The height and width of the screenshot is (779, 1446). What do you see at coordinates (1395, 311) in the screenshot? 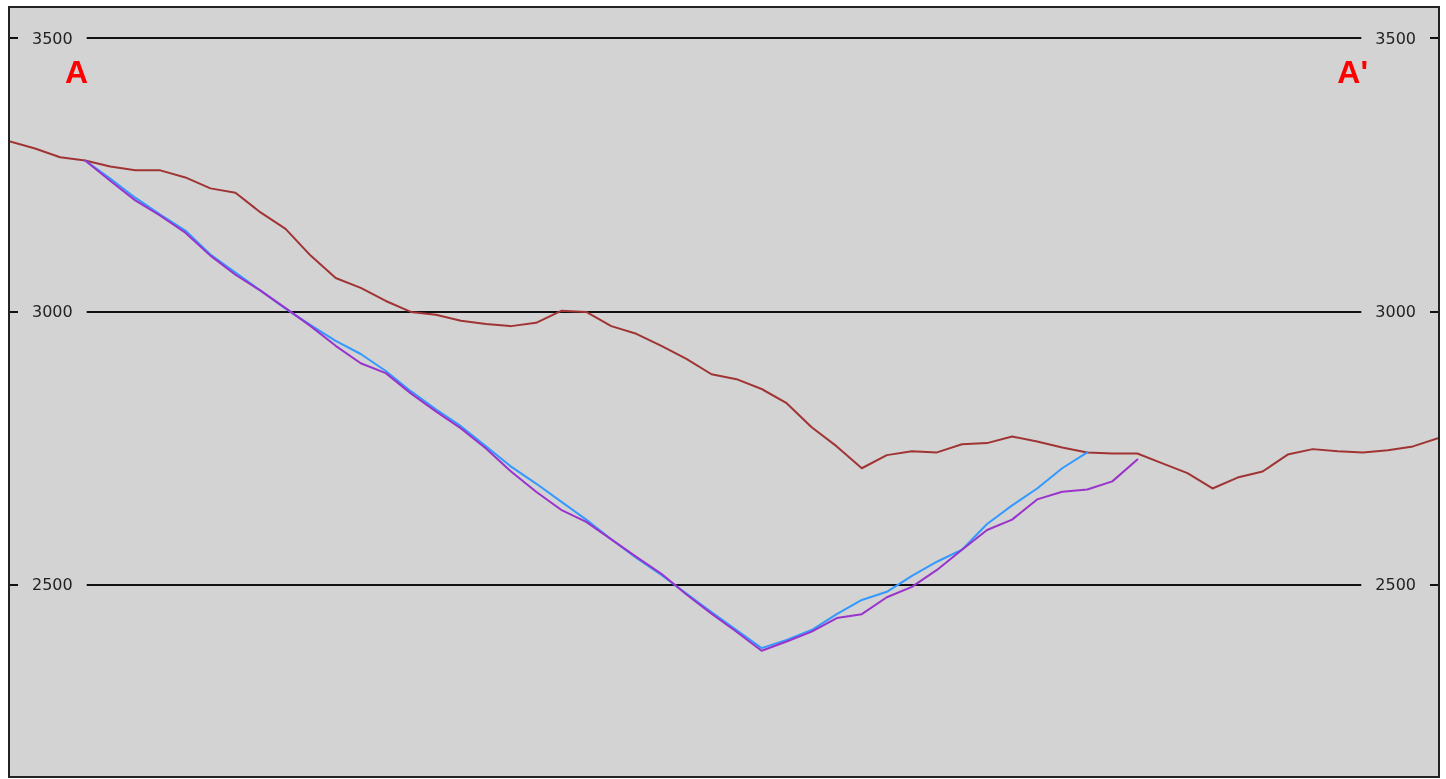
I see `y2-tick-label: 3000` at bounding box center [1395, 311].